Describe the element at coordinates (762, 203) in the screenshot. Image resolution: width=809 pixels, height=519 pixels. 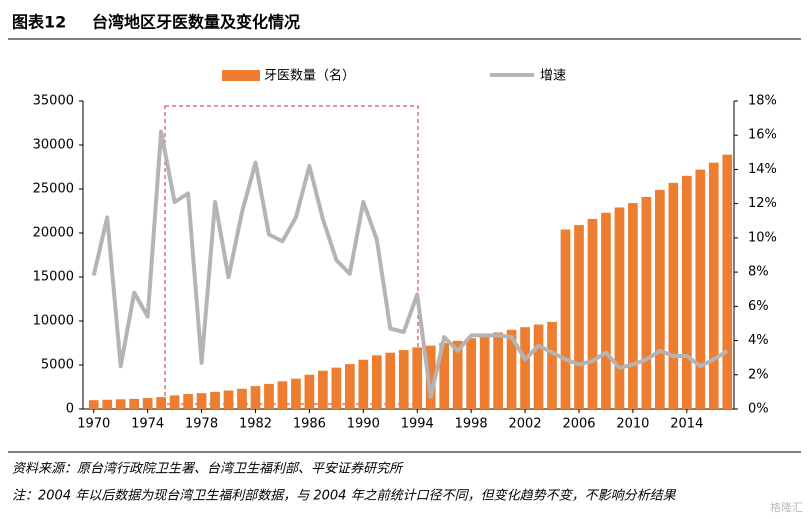
I see `y2-tick-label: 12%` at that location.